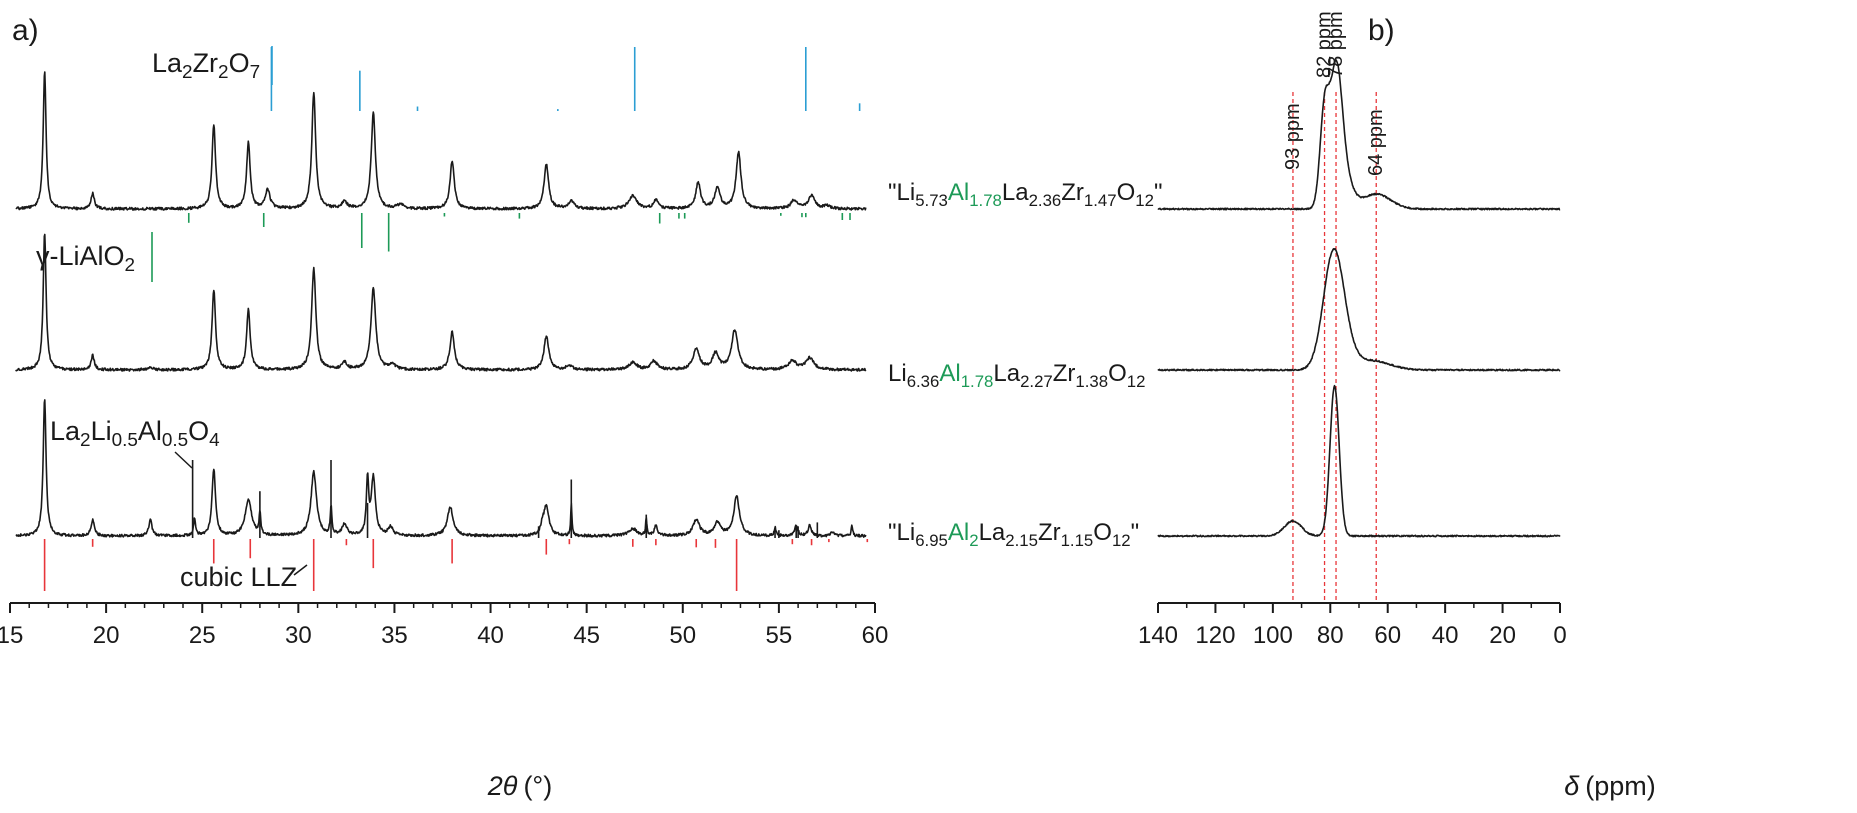 This screenshot has width=1857, height=813. Describe the element at coordinates (300, 570) in the screenshot. I see `llz-leader-line` at that location.